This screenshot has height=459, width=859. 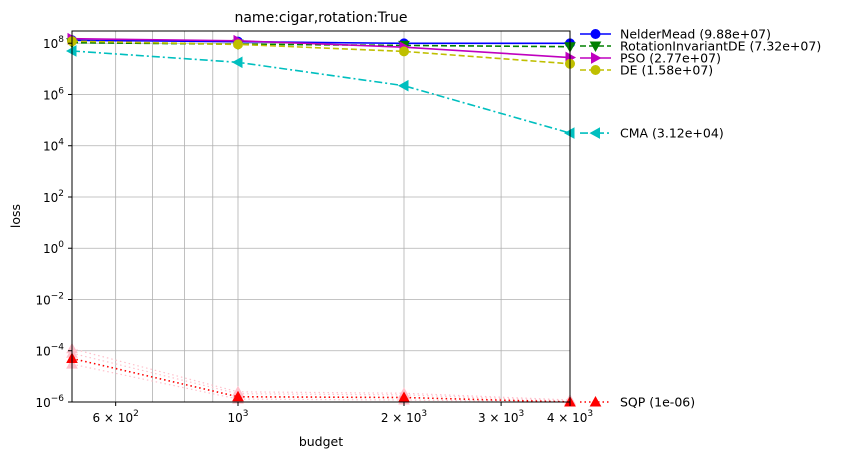 What do you see at coordinates (672, 133) in the screenshot?
I see `legend-label: CMA (3.12e+04)` at bounding box center [672, 133].